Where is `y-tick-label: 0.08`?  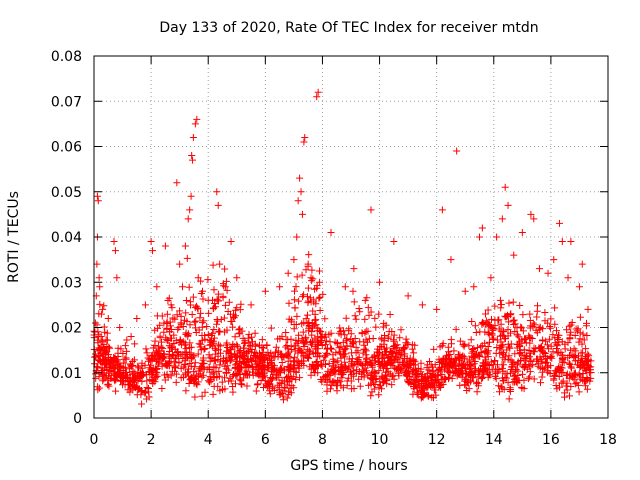
y-tick-label: 0.08 is located at coordinates (66, 57).